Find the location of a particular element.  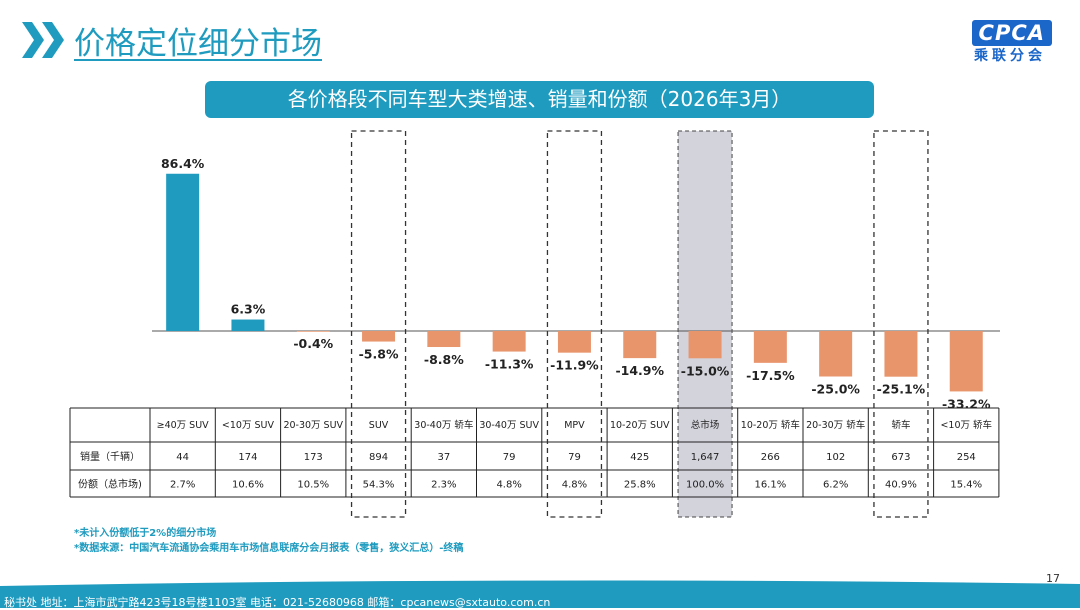

table-cell: 425 is located at coordinates (639, 457).